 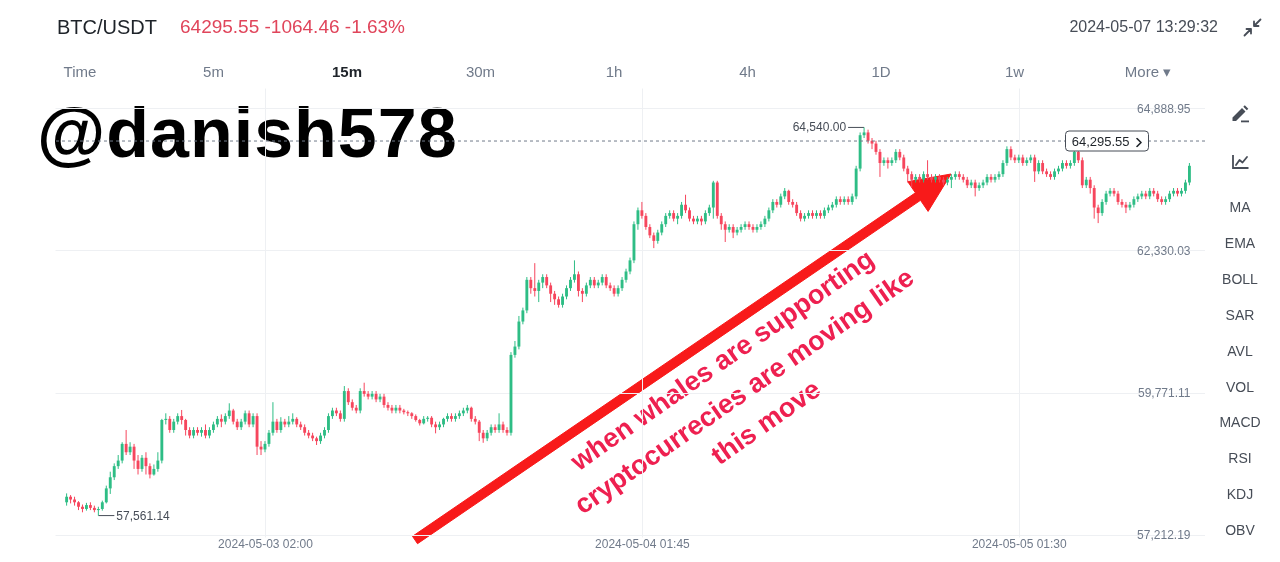 I want to click on y-tick-label: 59,771.11, so click(x=1164, y=393).